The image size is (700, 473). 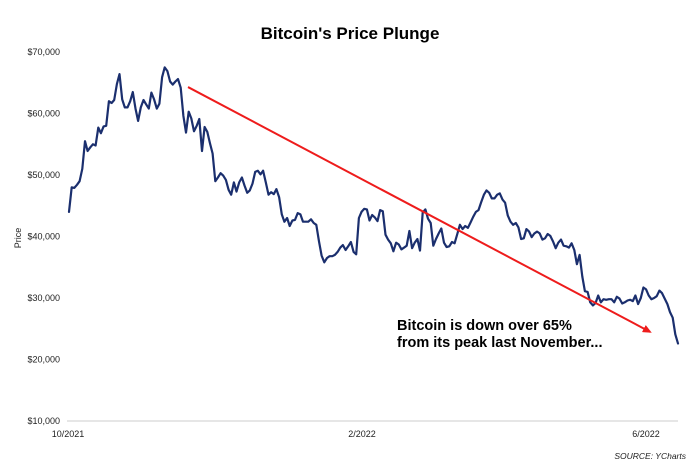 What do you see at coordinates (350, 33) in the screenshot?
I see `chart-title: Bitcoin's Price Plunge` at bounding box center [350, 33].